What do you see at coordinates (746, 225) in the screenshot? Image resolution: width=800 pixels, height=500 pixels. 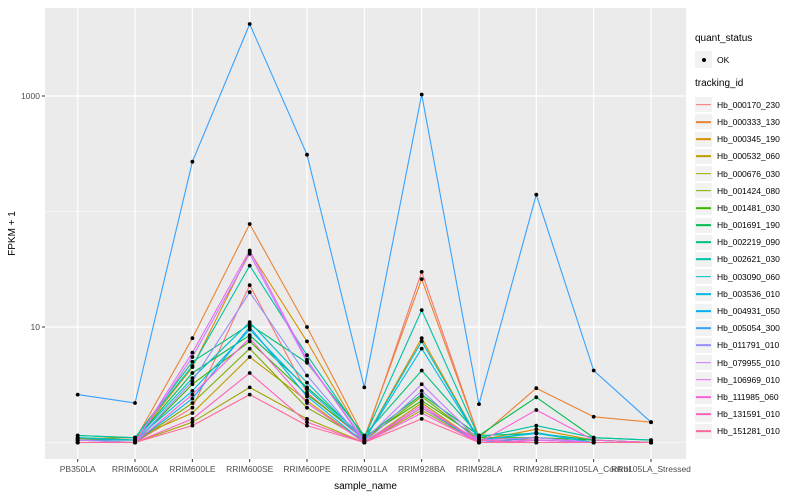 I see `legend-item-Hb_001691_190: Hb_001691_190` at bounding box center [746, 225].